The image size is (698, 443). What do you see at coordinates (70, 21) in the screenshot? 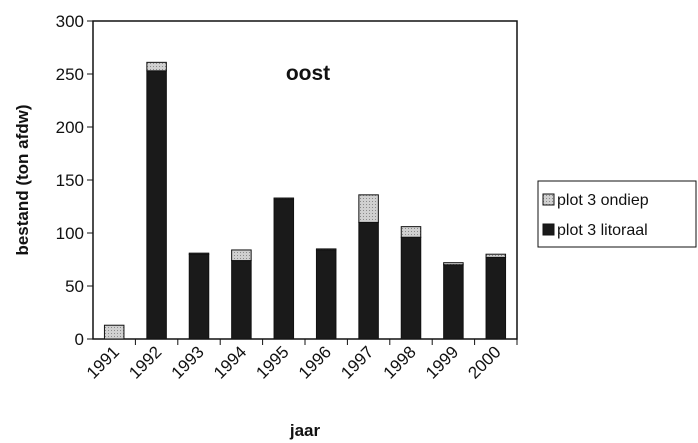
I see `y-tick-label: 300` at bounding box center [70, 21].